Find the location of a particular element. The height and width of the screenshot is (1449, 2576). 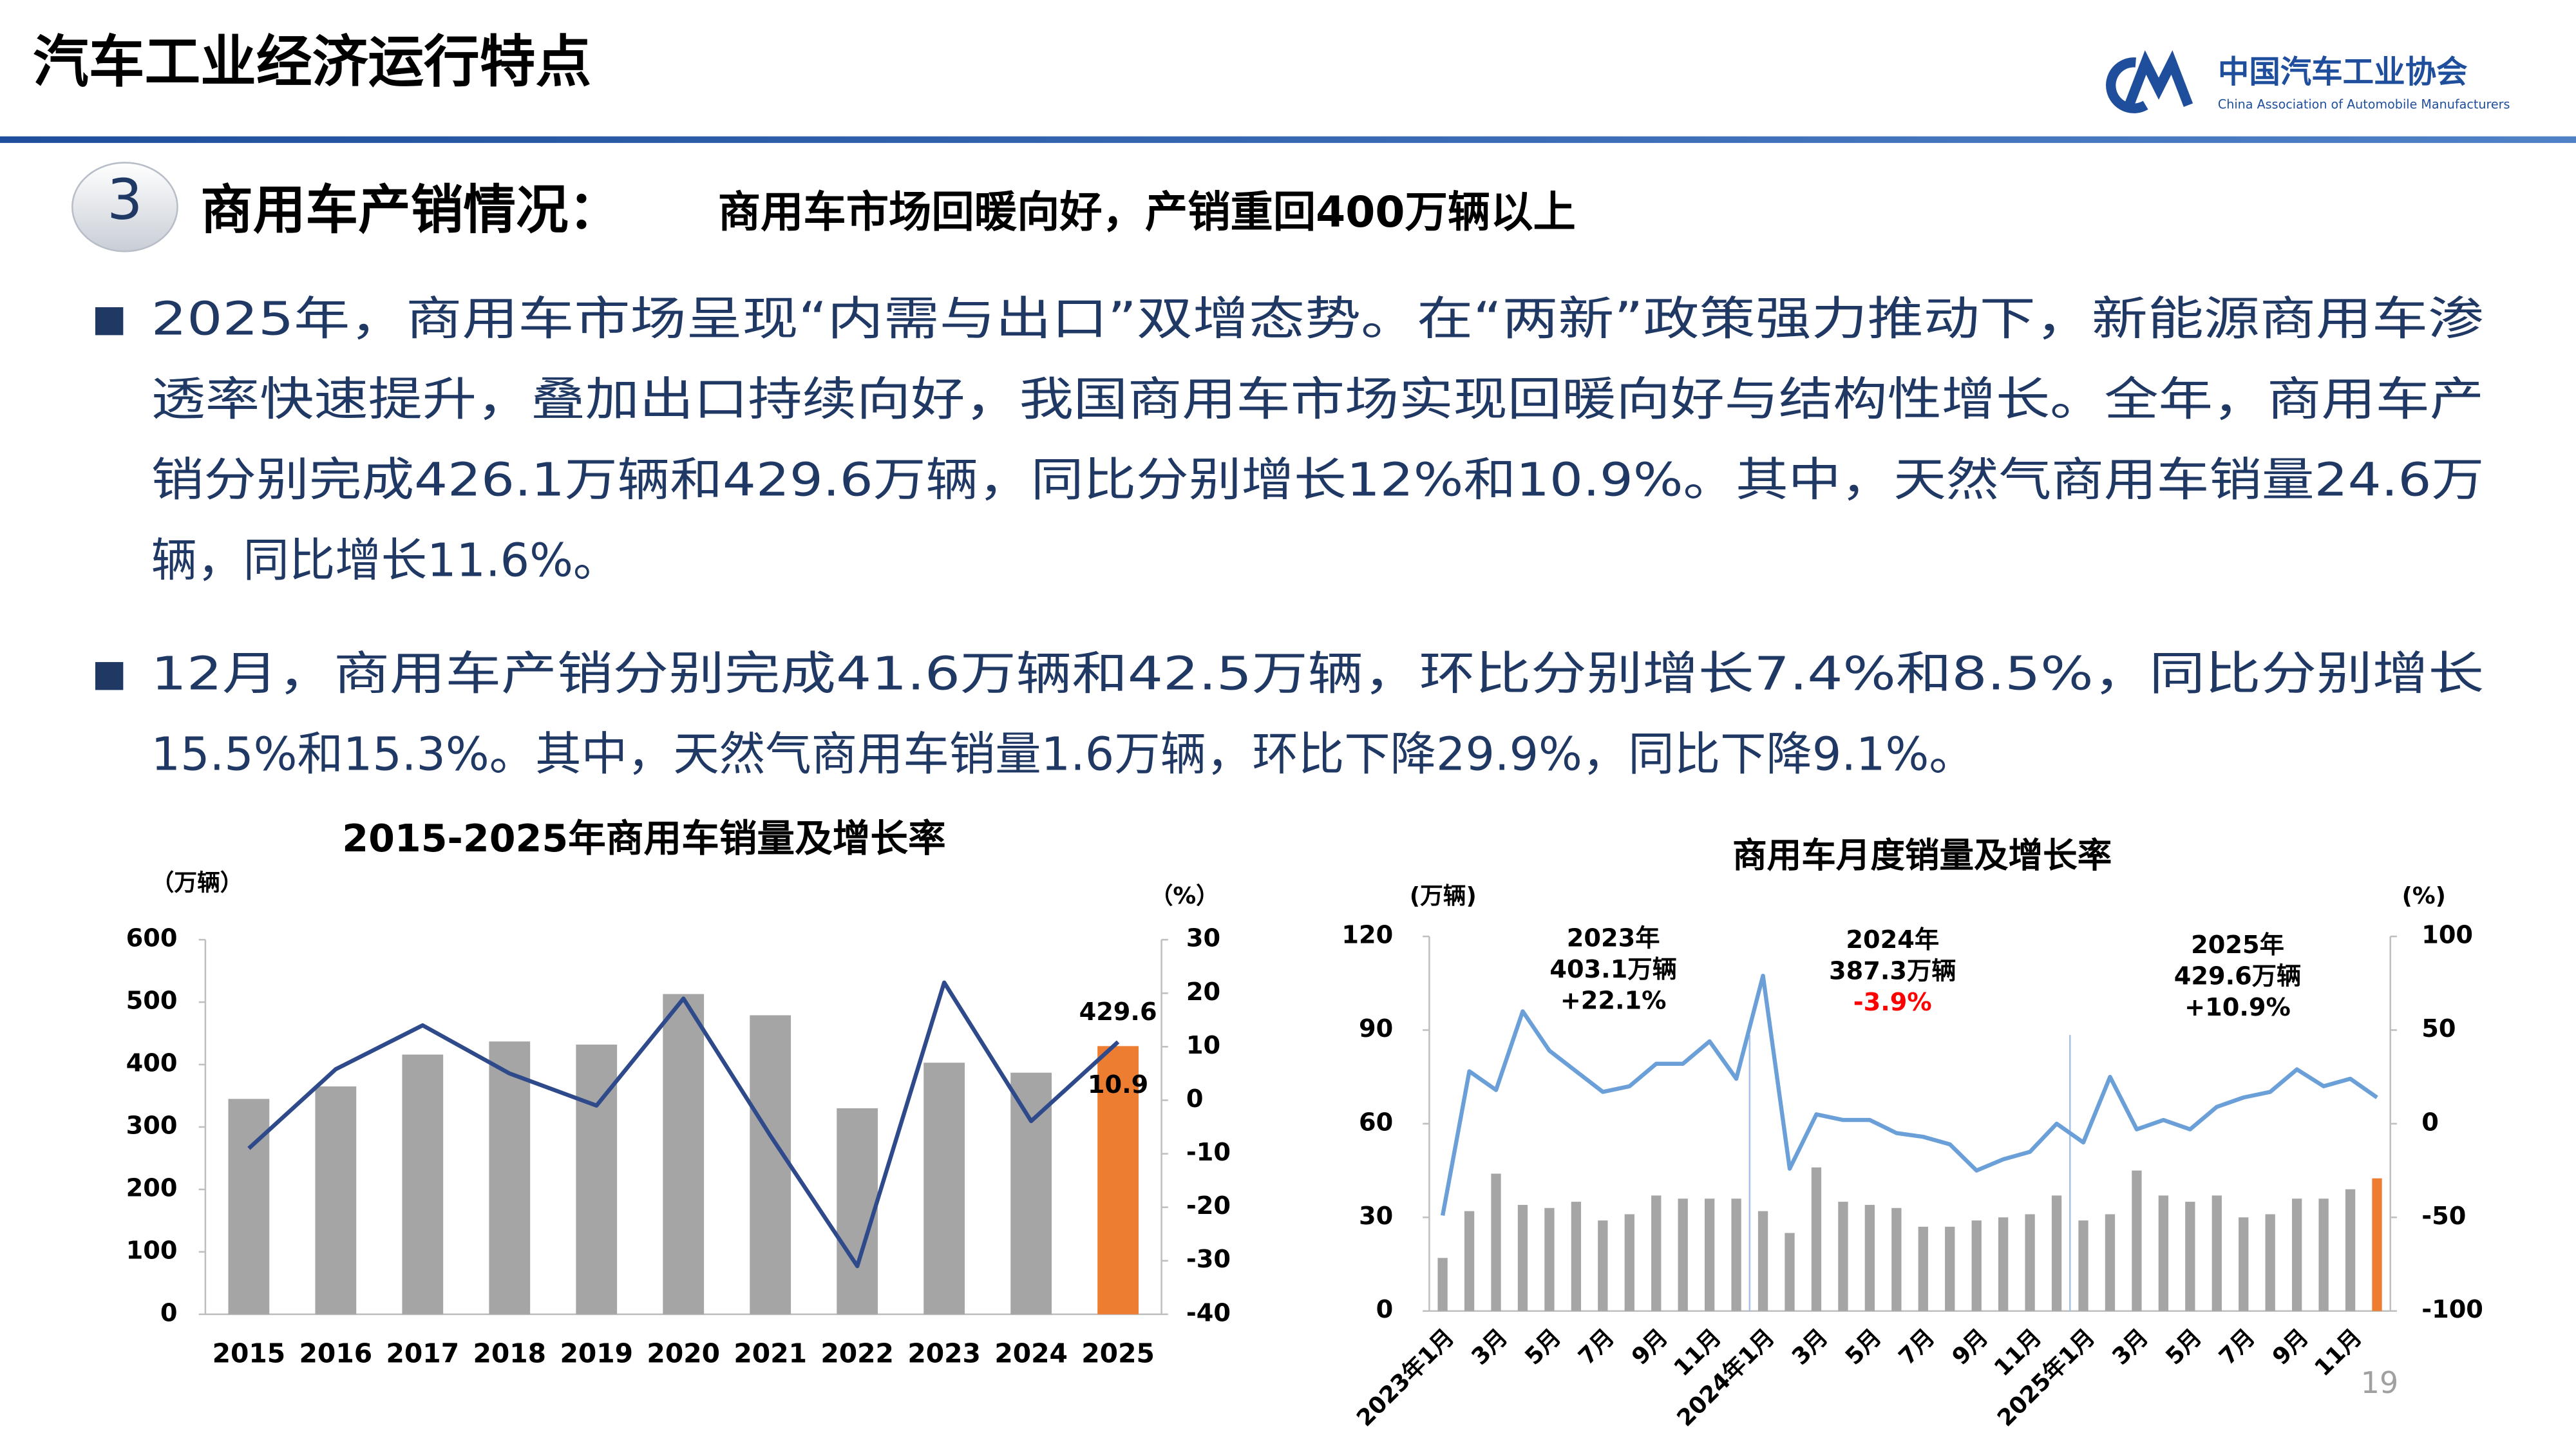

page-number: 19 is located at coordinates (2379, 1382).